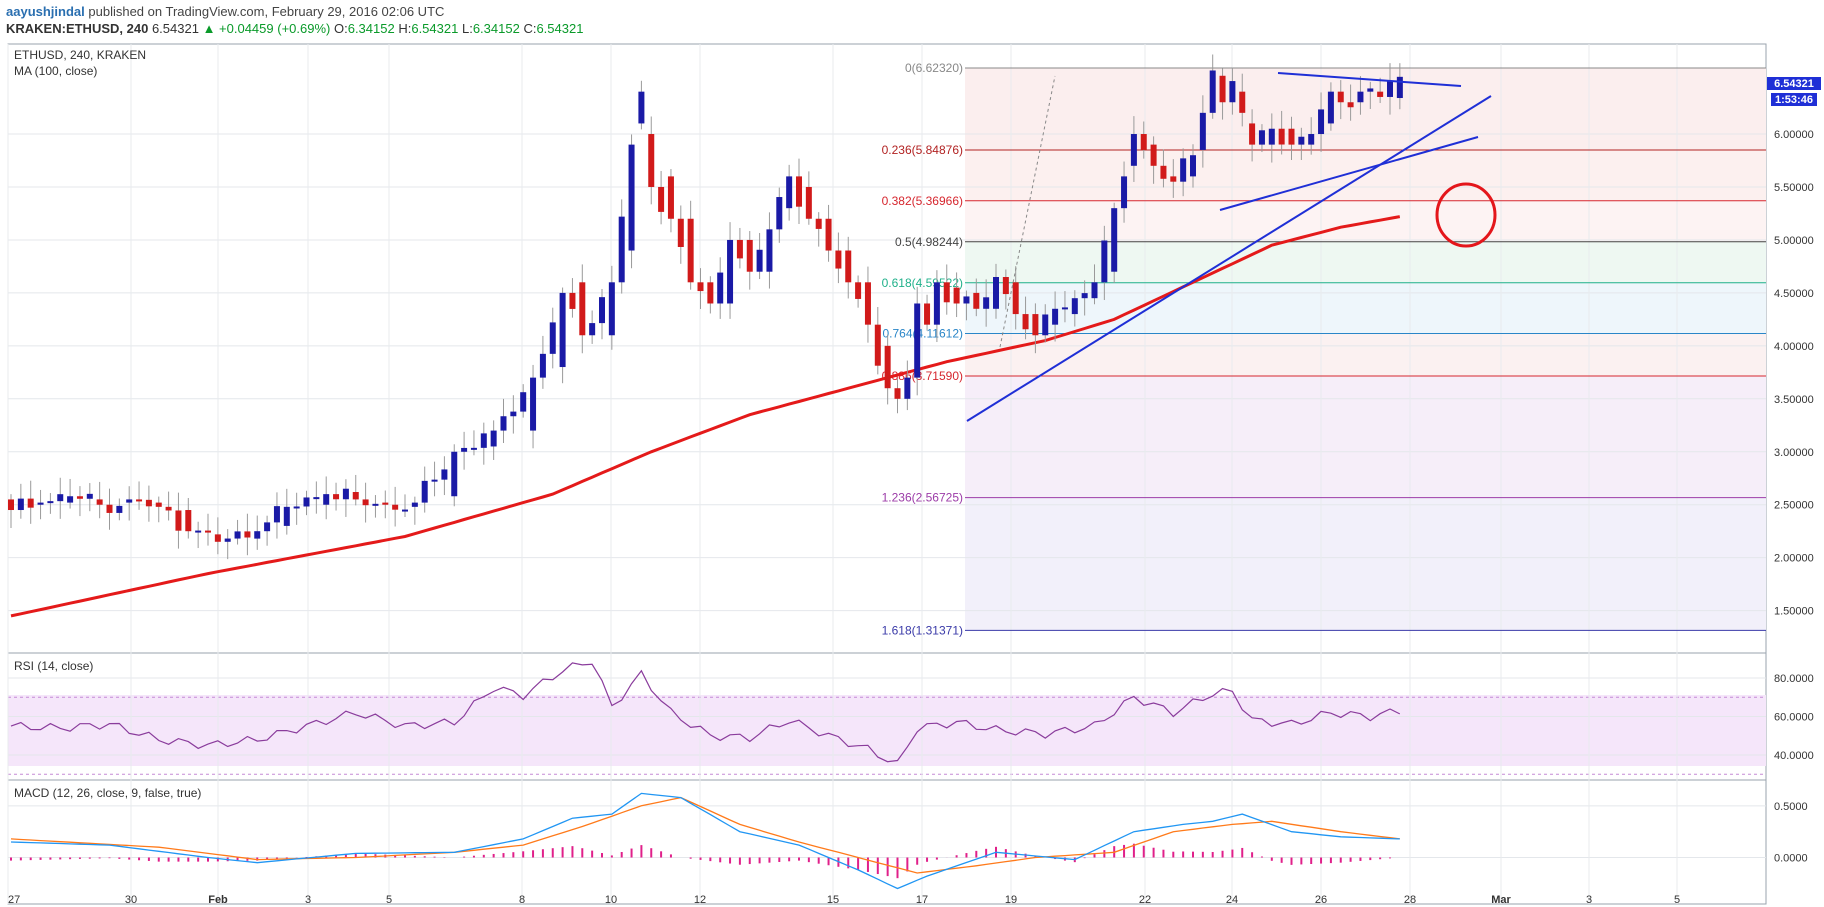 The image size is (1824, 907). What do you see at coordinates (934, 68) in the screenshot?
I see `fib-level-label: 0(6.62320)` at bounding box center [934, 68].